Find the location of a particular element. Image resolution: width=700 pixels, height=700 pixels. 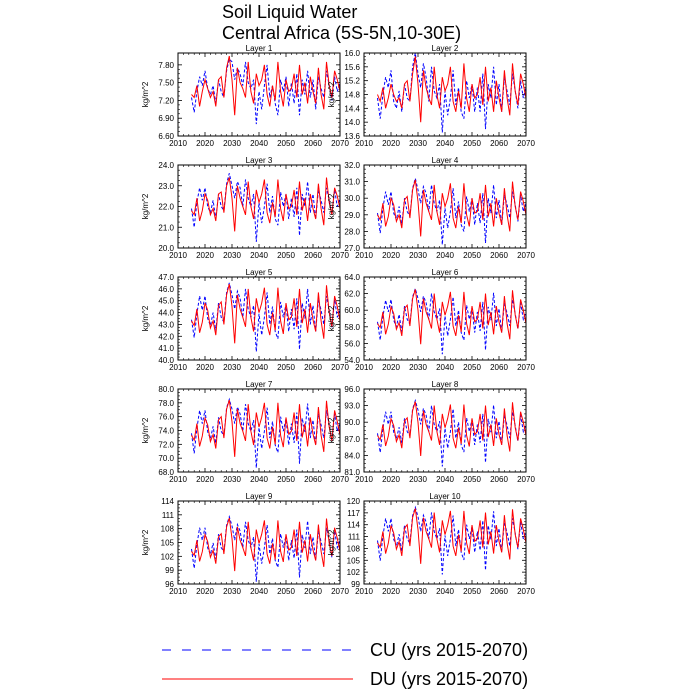

y-tick-label: 27.0 is located at coordinates (352, 248).